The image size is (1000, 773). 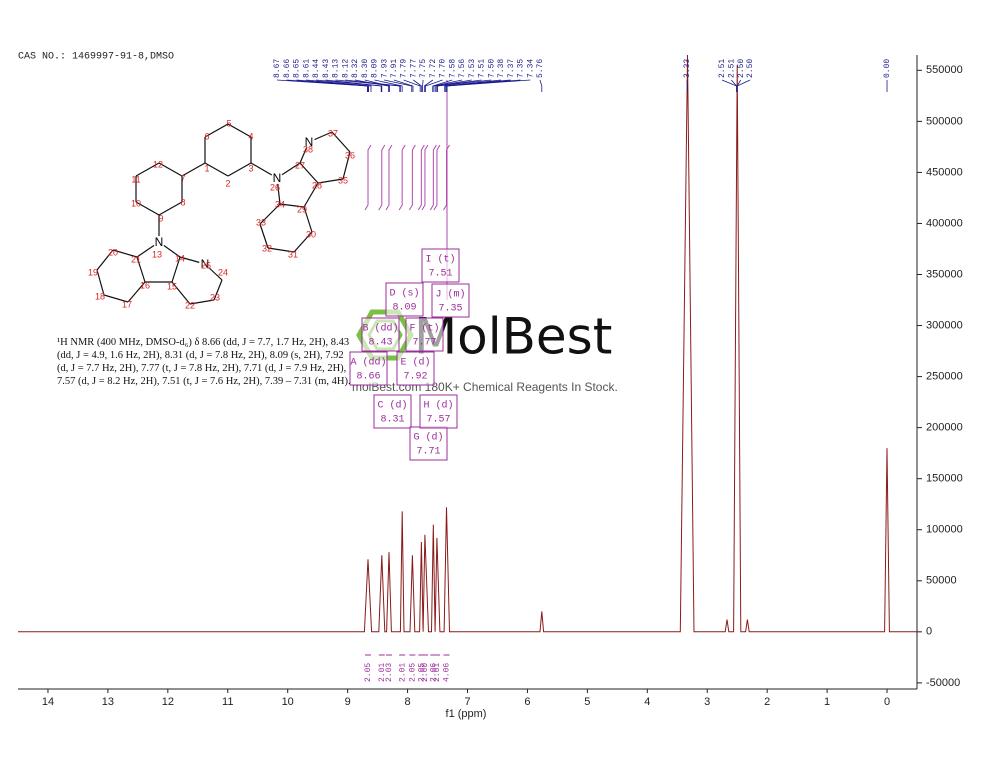 I want to click on x-axis-label: f1 (ppm), so click(x=466, y=714).